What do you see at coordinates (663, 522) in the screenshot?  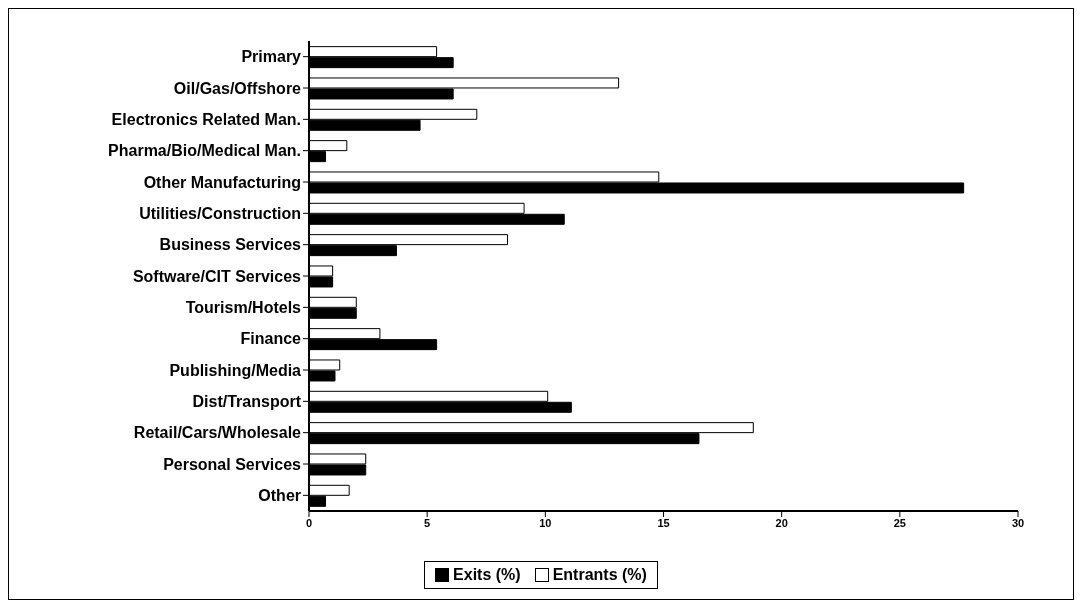 I see `x-tick-label: 15` at bounding box center [663, 522].